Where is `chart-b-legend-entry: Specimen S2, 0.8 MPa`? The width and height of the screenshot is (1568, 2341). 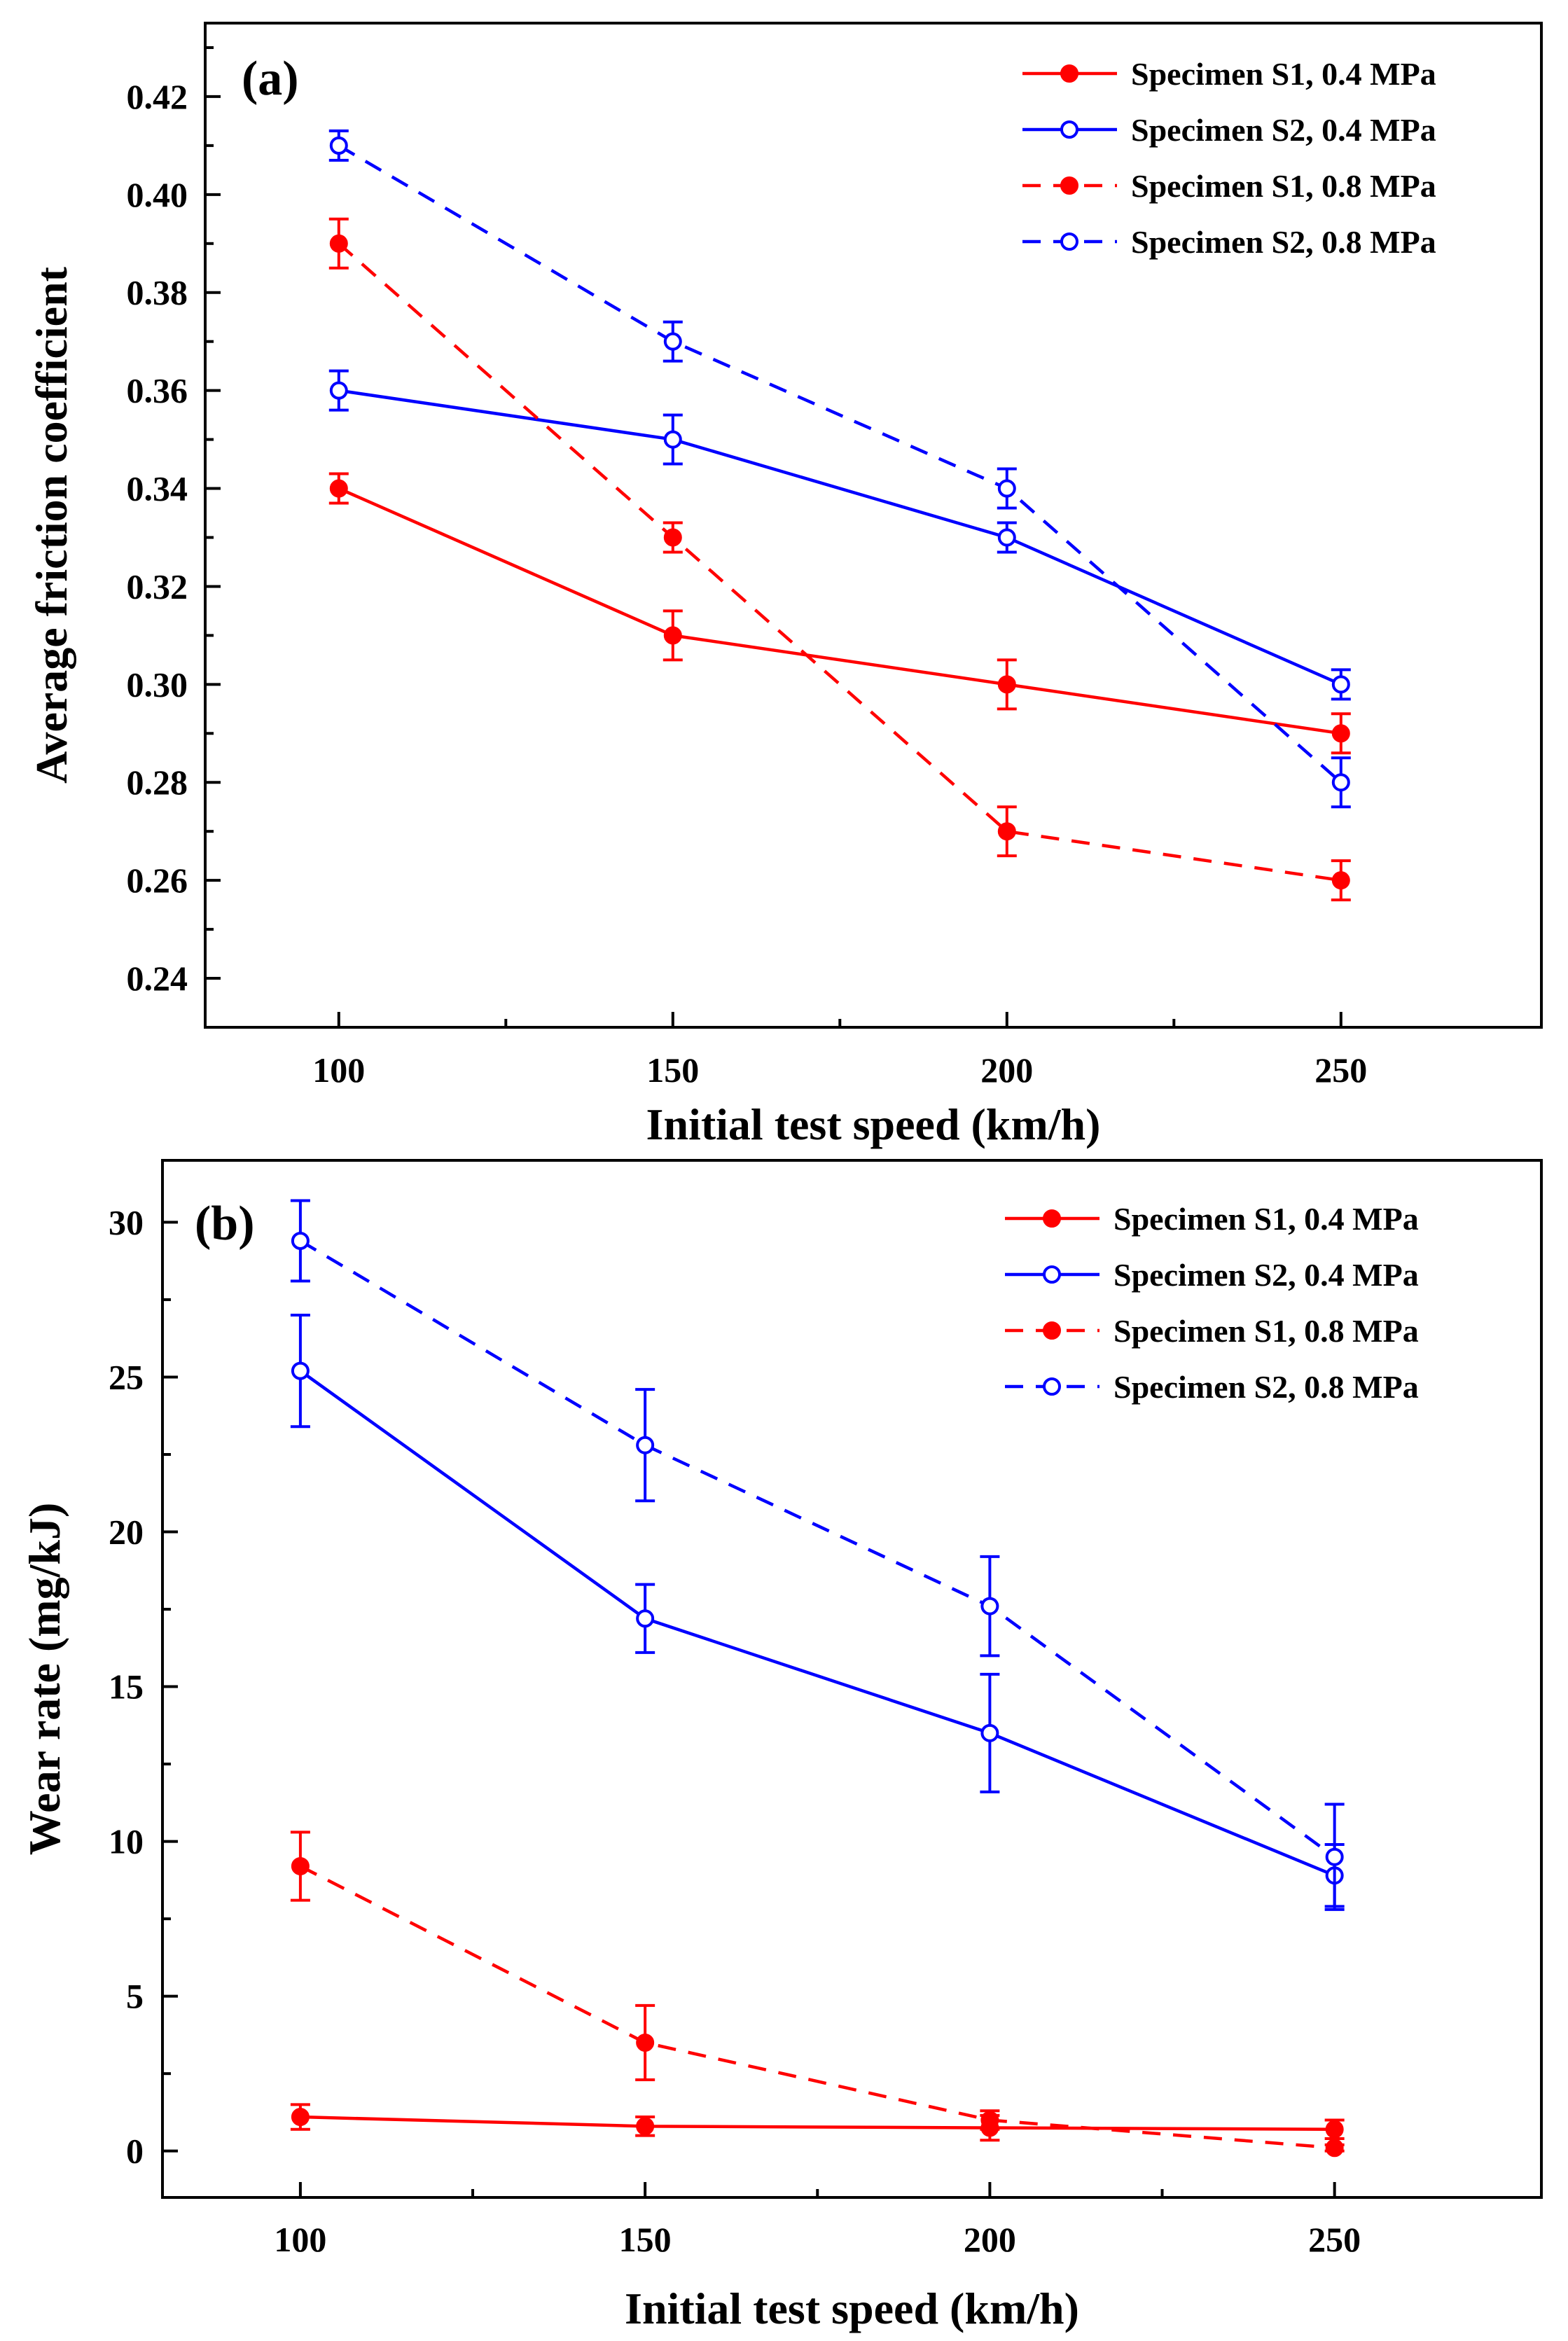
chart-b-legend-entry: Specimen S2, 0.8 MPa is located at coordinates (1266, 1387).